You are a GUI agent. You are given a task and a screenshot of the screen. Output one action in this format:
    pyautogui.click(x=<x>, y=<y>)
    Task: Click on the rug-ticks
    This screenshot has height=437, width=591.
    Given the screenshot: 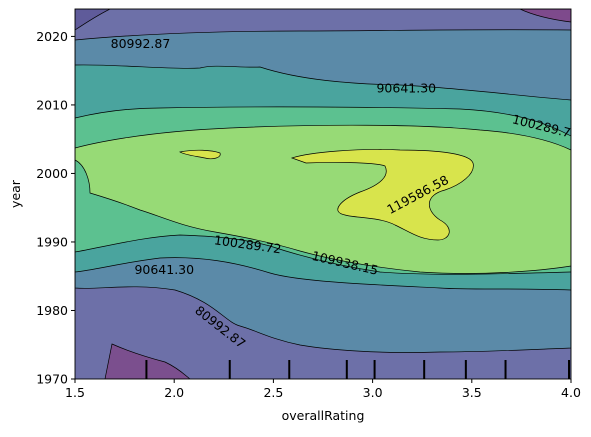 What is the action you would take?
    pyautogui.click(x=358, y=369)
    